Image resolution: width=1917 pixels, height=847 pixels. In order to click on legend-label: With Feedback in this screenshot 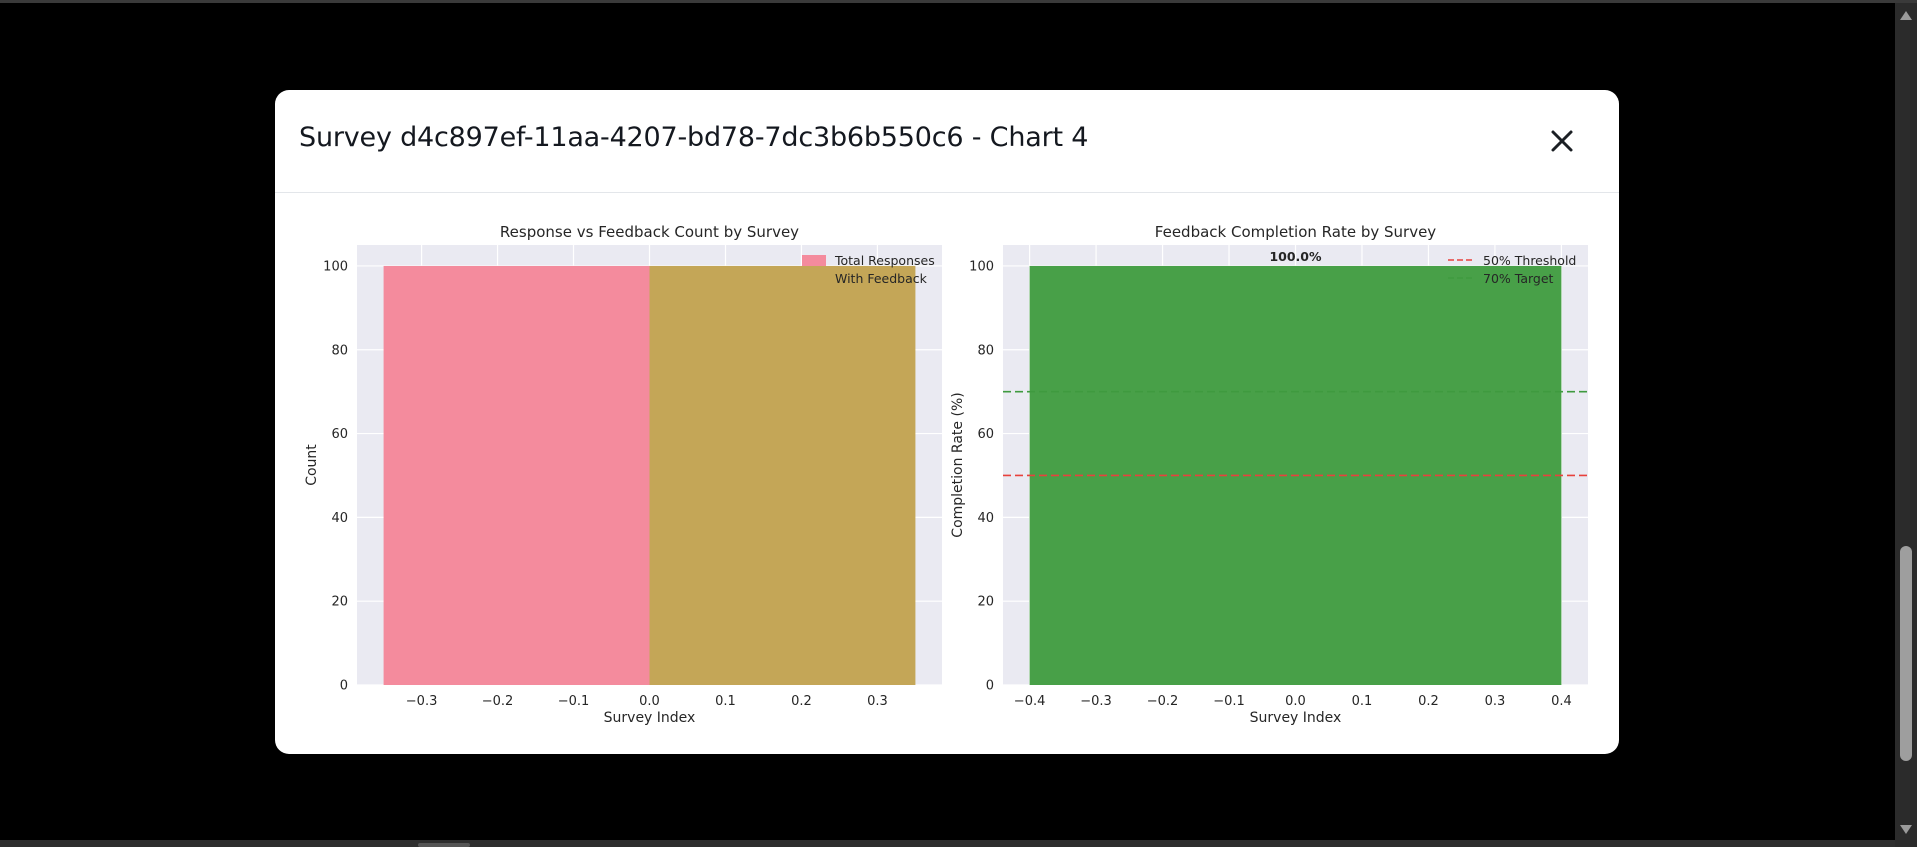, I will do `click(881, 278)`.